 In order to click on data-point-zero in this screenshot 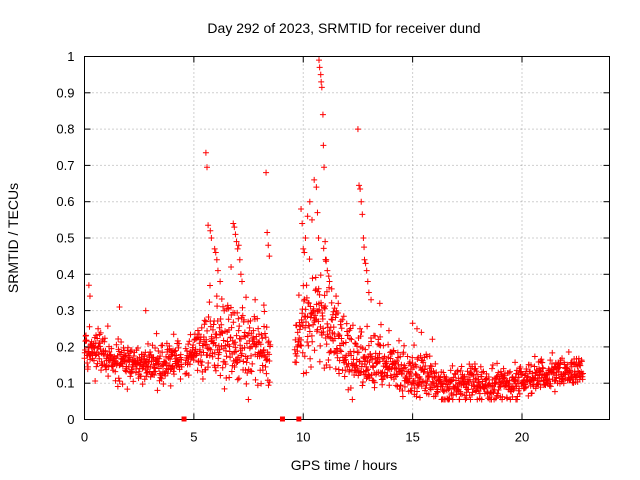, I will do `click(299, 419)`.